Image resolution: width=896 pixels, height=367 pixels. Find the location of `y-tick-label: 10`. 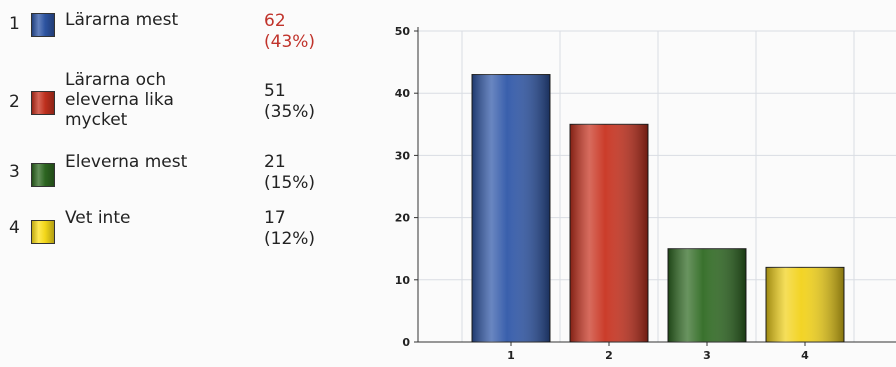

y-tick-label: 10 is located at coordinates (403, 280).